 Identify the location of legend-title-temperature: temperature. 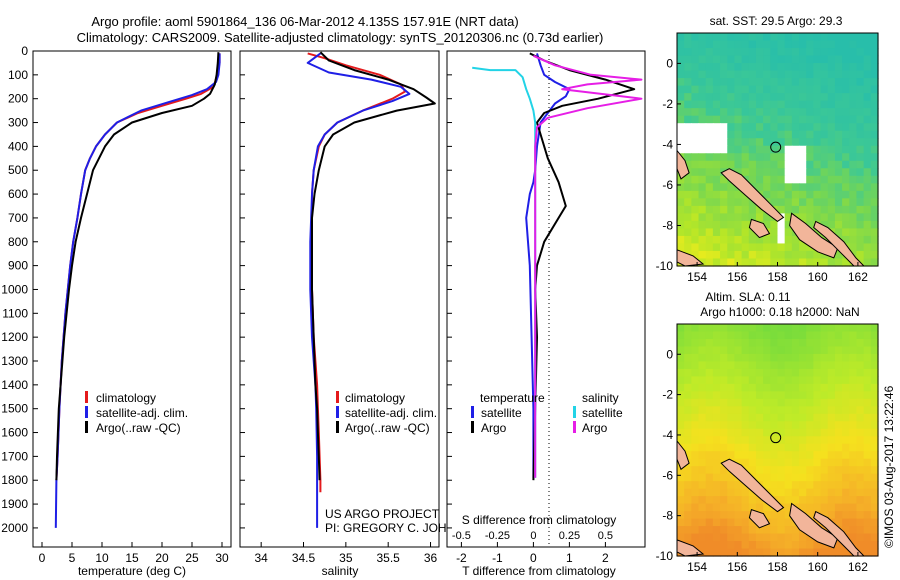
(512, 398).